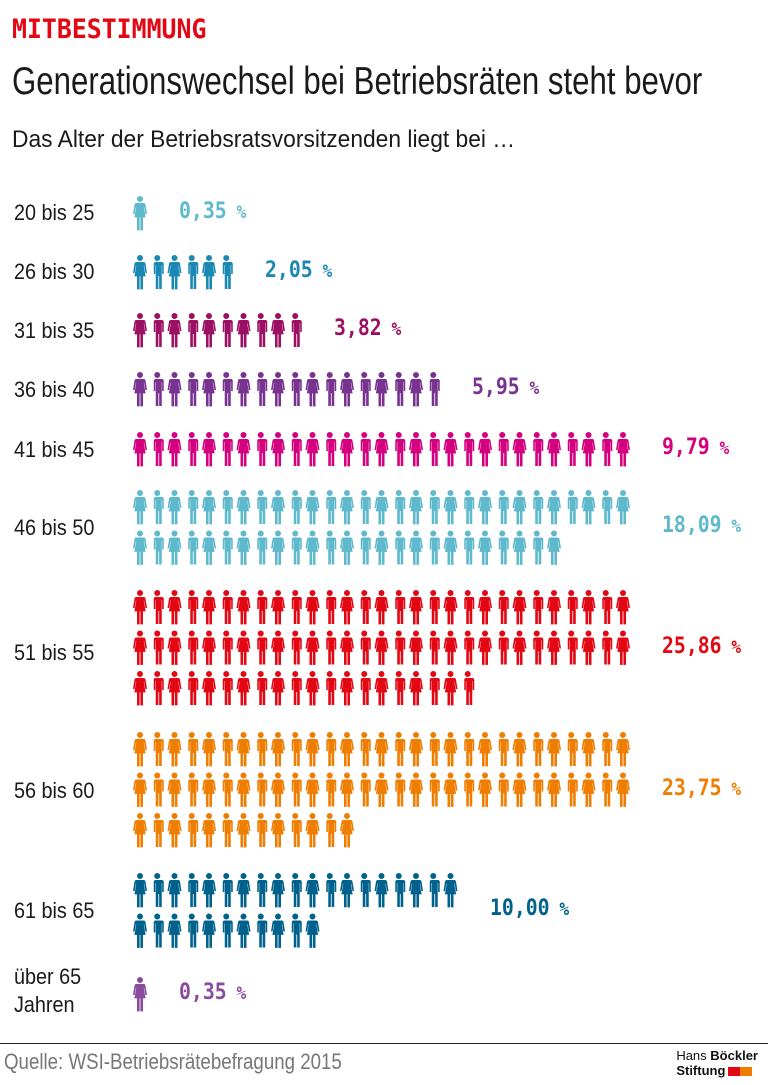 The image size is (768, 1085). I want to click on category-label: 31 bis 35, so click(54, 330).